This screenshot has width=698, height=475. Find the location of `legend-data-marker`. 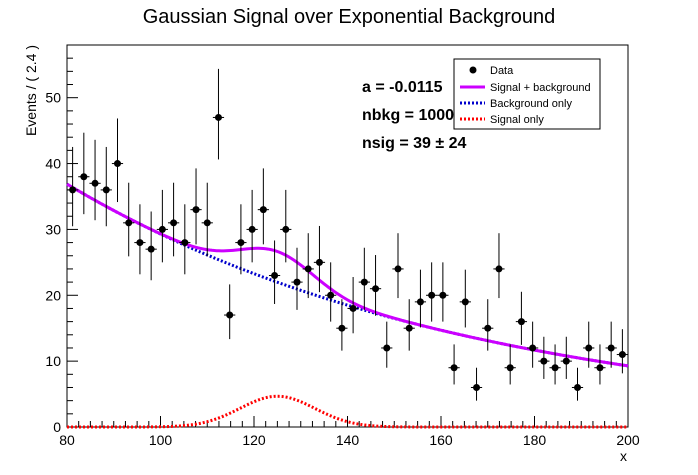

legend-data-marker is located at coordinates (473, 70).